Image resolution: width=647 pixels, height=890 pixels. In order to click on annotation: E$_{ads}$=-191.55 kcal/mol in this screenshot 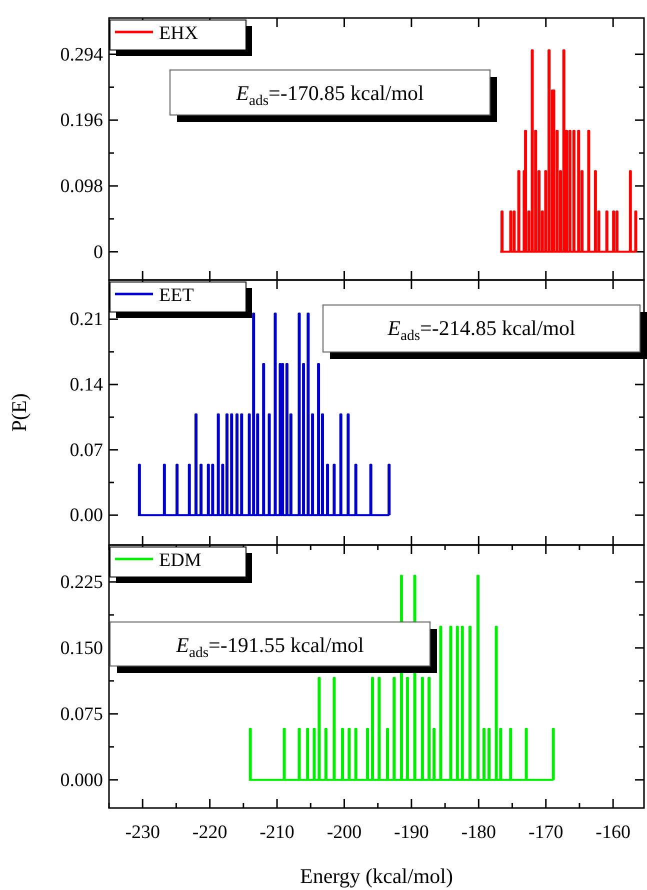, I will do `click(269, 646)`.